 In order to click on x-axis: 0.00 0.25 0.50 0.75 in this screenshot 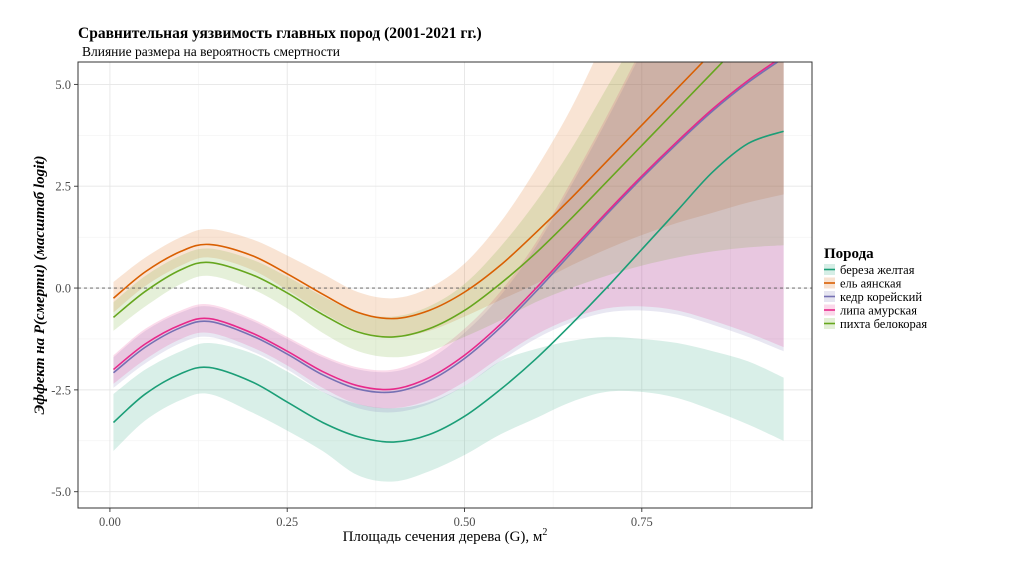, I will do `click(376, 518)`.